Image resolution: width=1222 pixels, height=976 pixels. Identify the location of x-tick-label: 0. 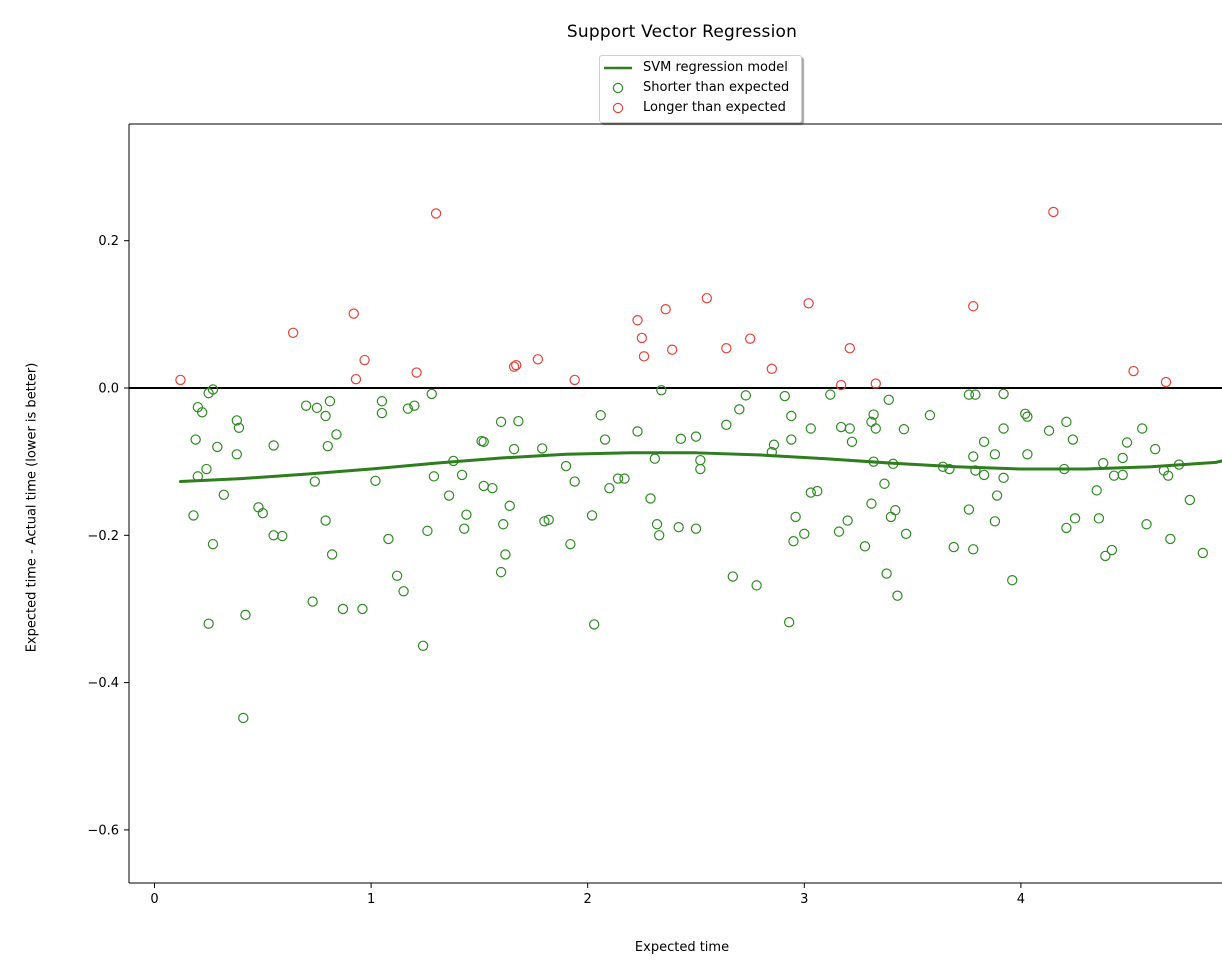
(154, 899).